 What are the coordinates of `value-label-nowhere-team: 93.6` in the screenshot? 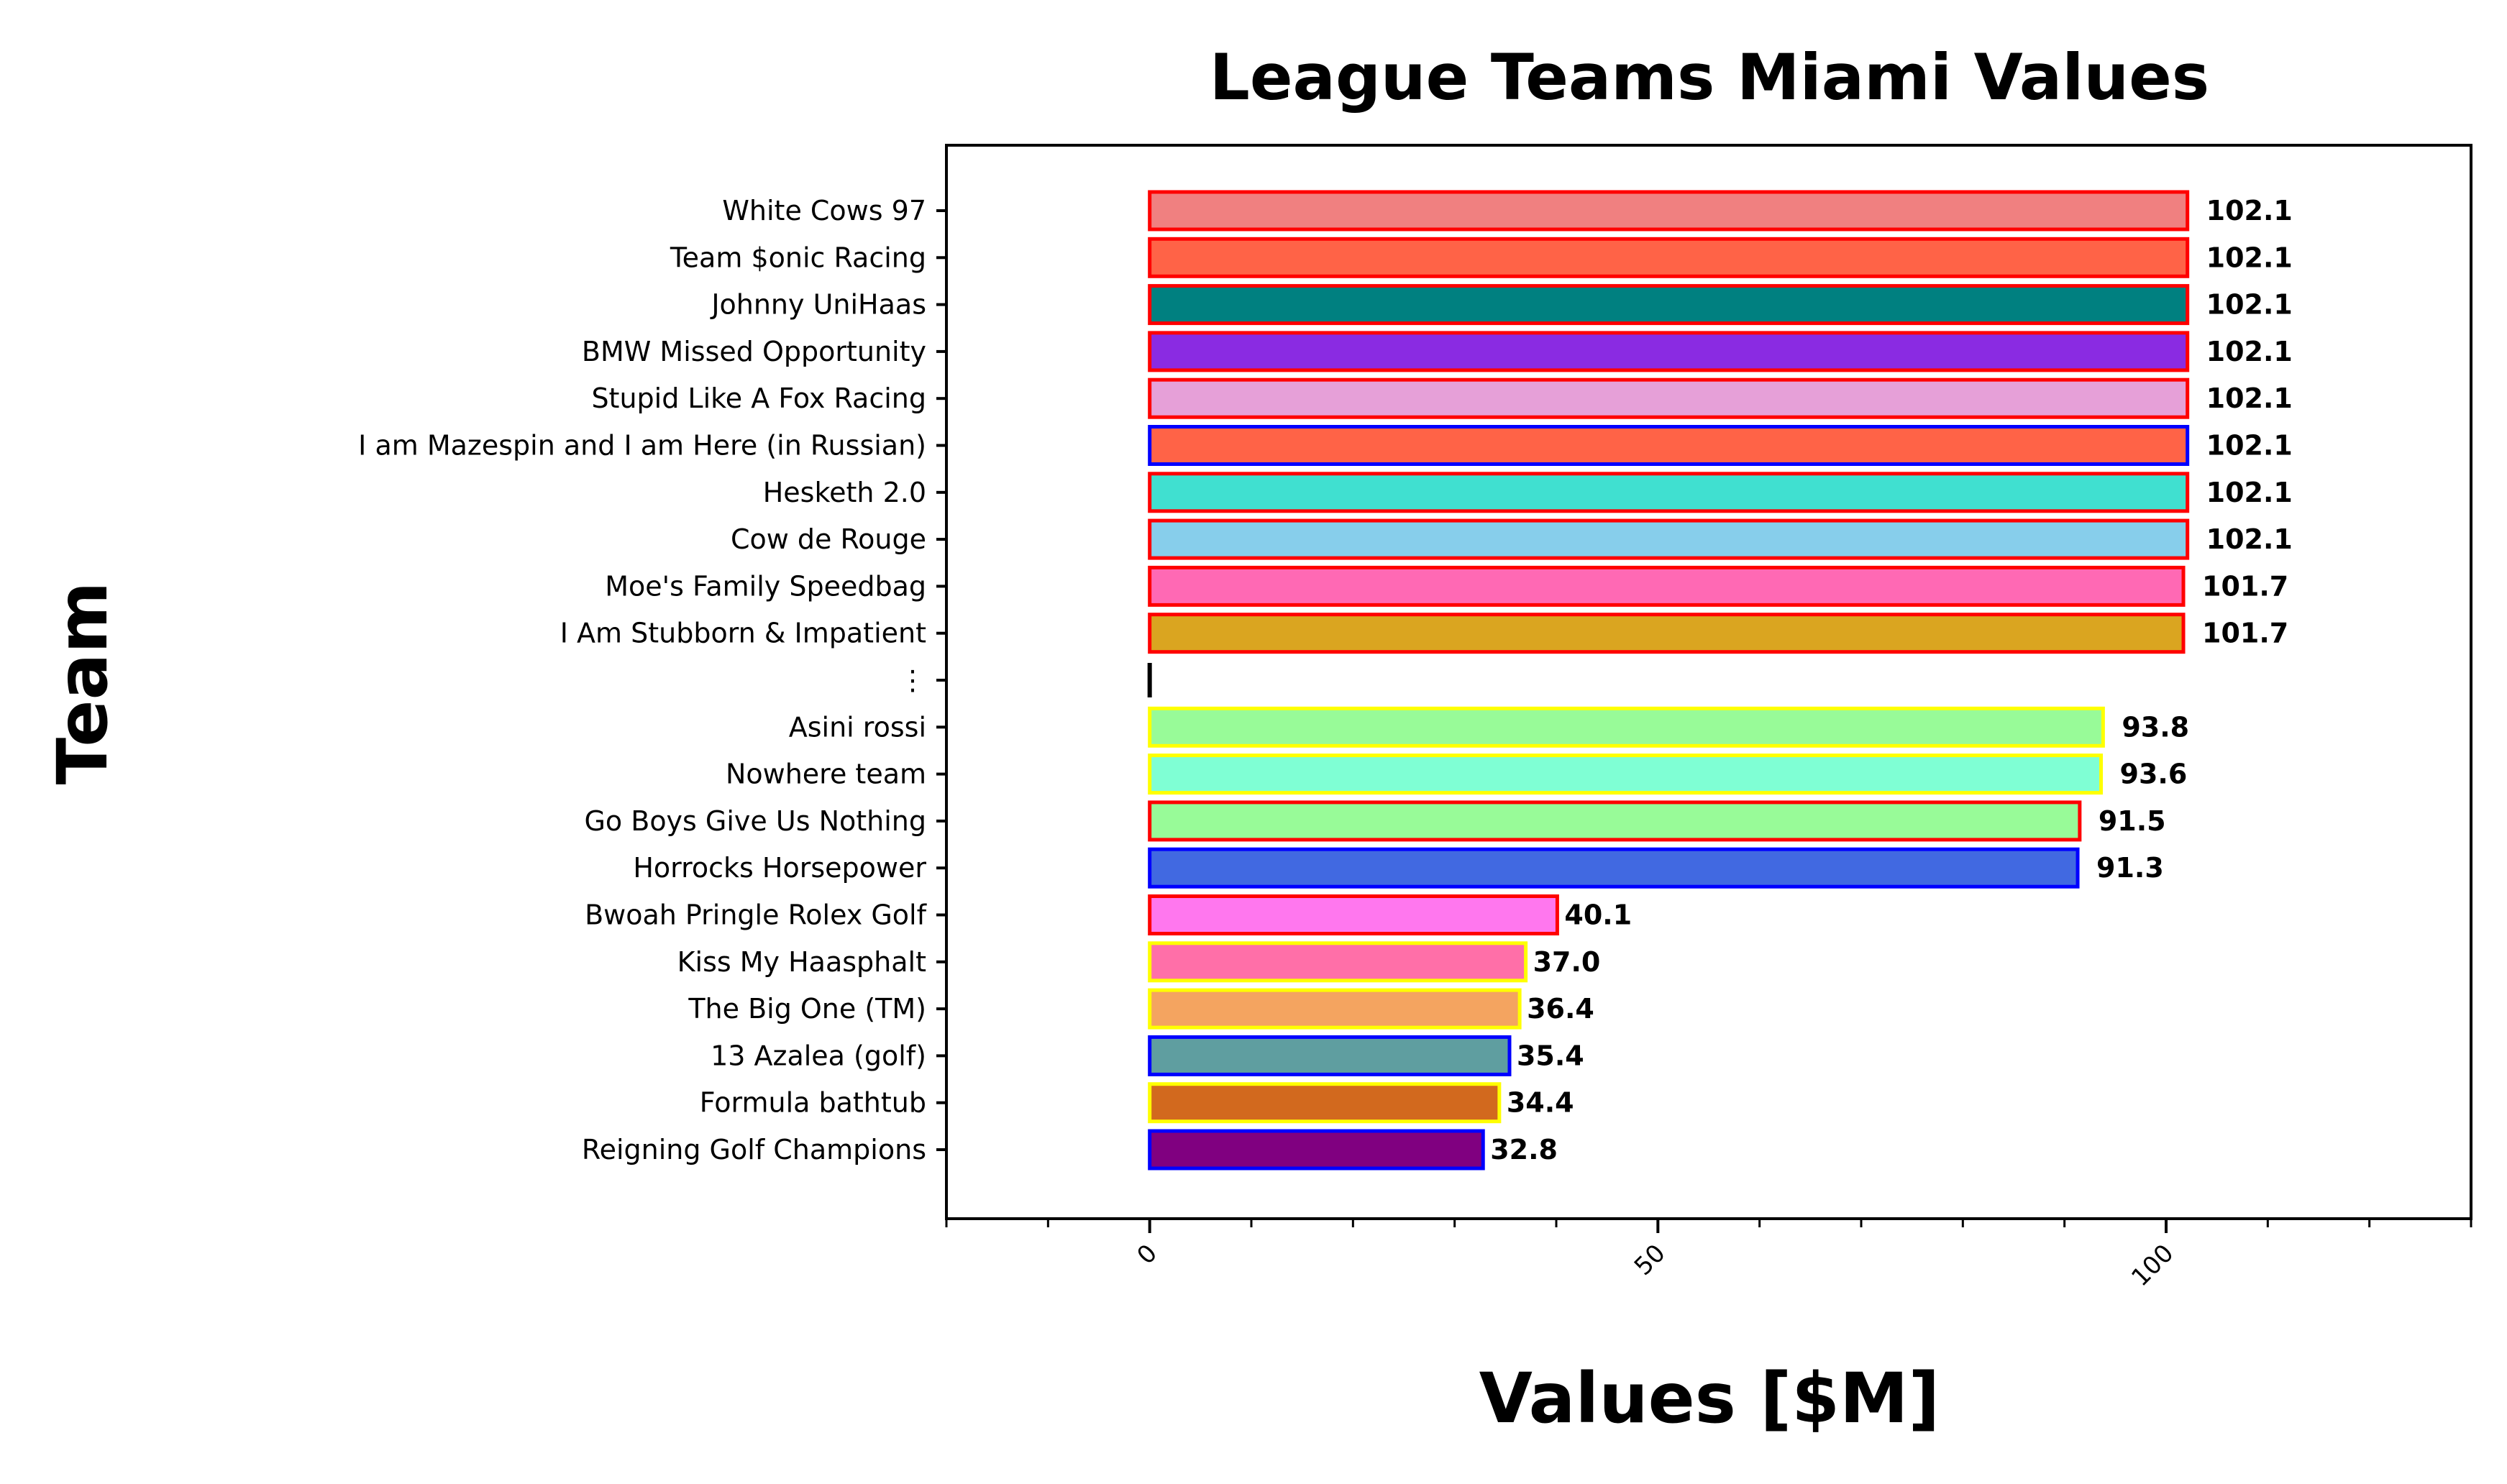 It's located at (2154, 774).